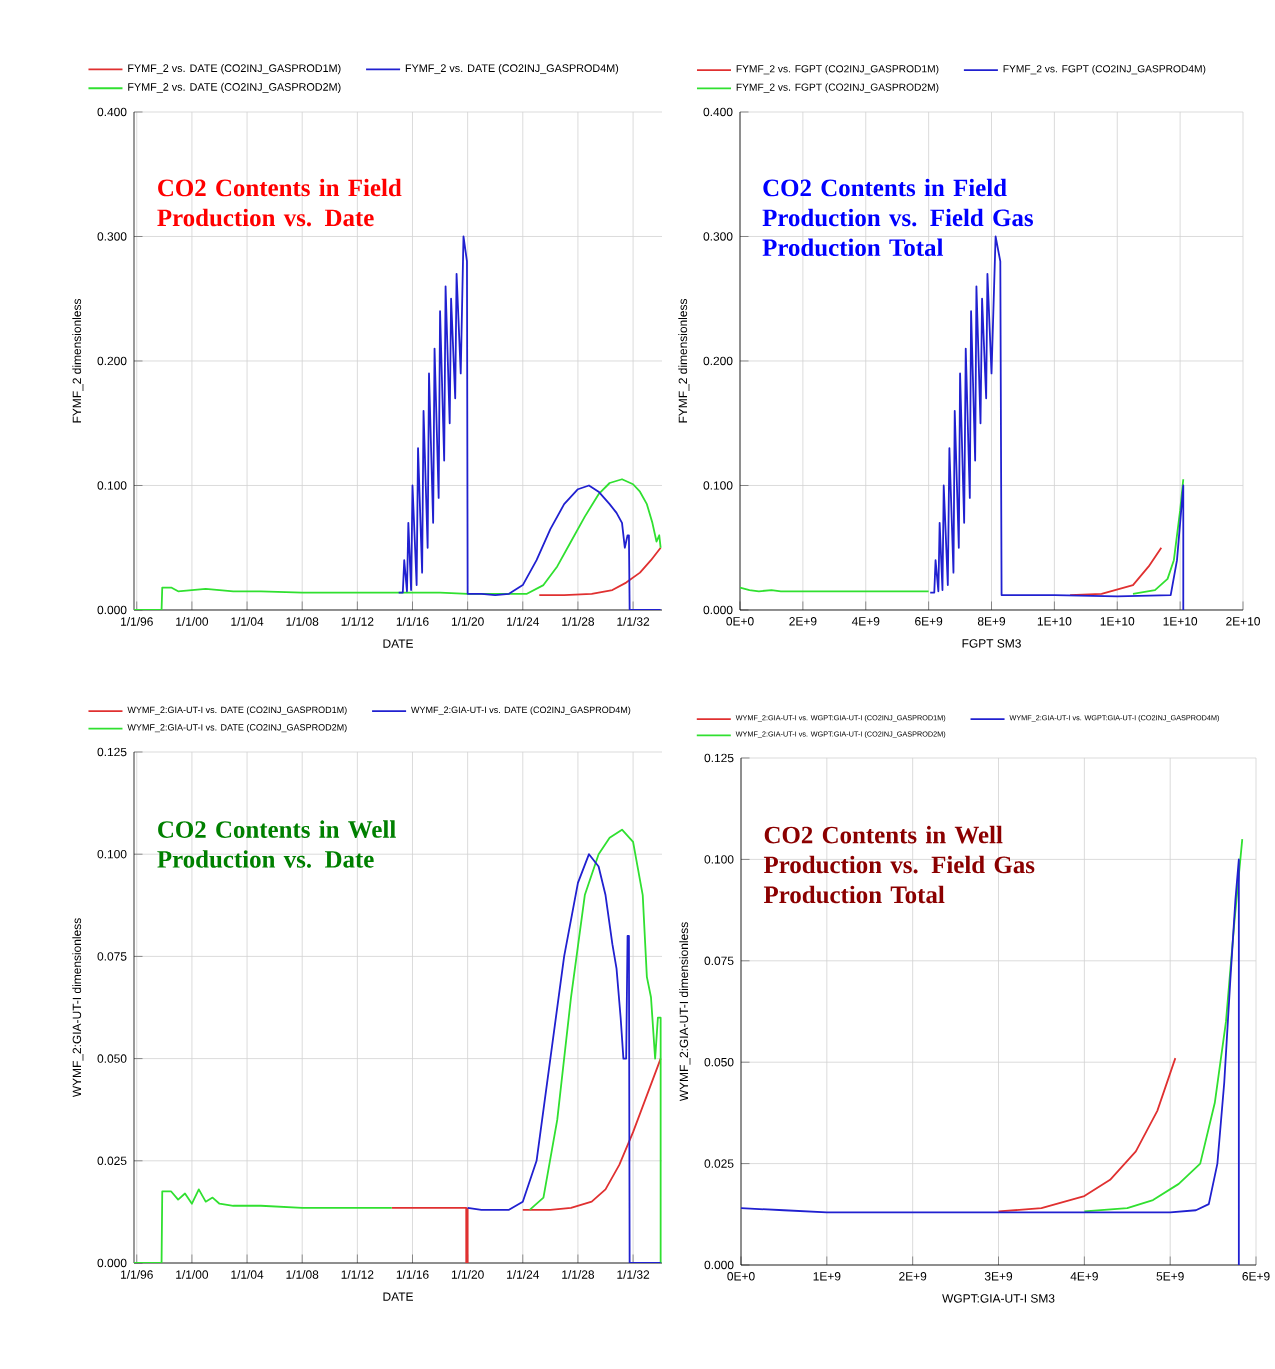  What do you see at coordinates (899, 864) in the screenshot?
I see `text: CO2 Contents in Well Production vs. Field Gas Production Total` at bounding box center [899, 864].